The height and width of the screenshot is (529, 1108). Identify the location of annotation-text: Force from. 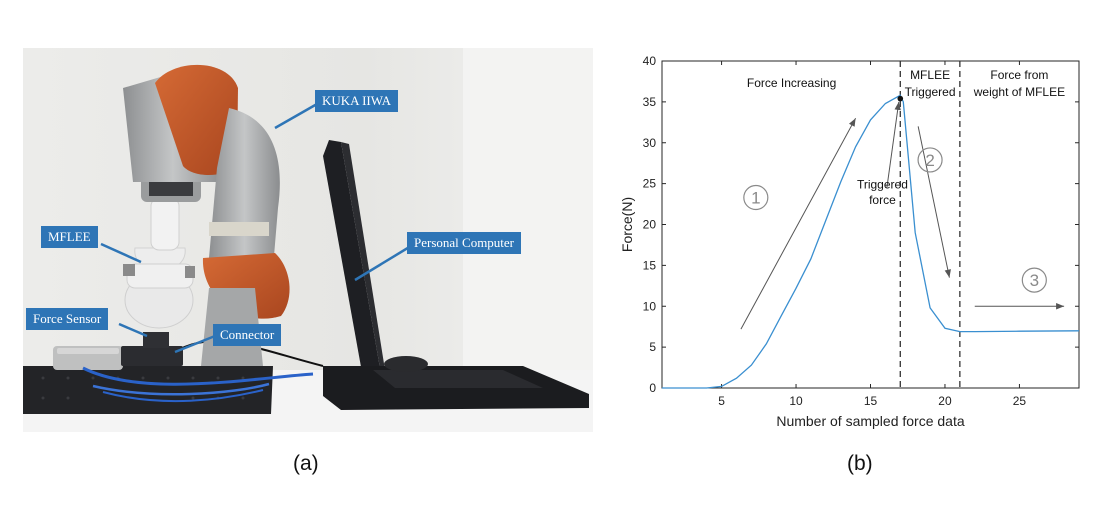
(1019, 75).